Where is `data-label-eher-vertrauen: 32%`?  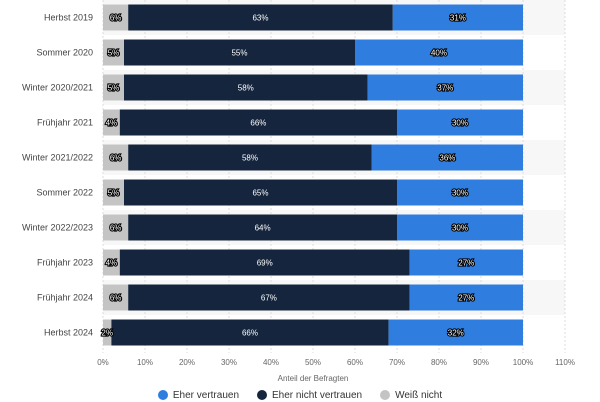
data-label-eher-vertrauen: 32% is located at coordinates (456, 333).